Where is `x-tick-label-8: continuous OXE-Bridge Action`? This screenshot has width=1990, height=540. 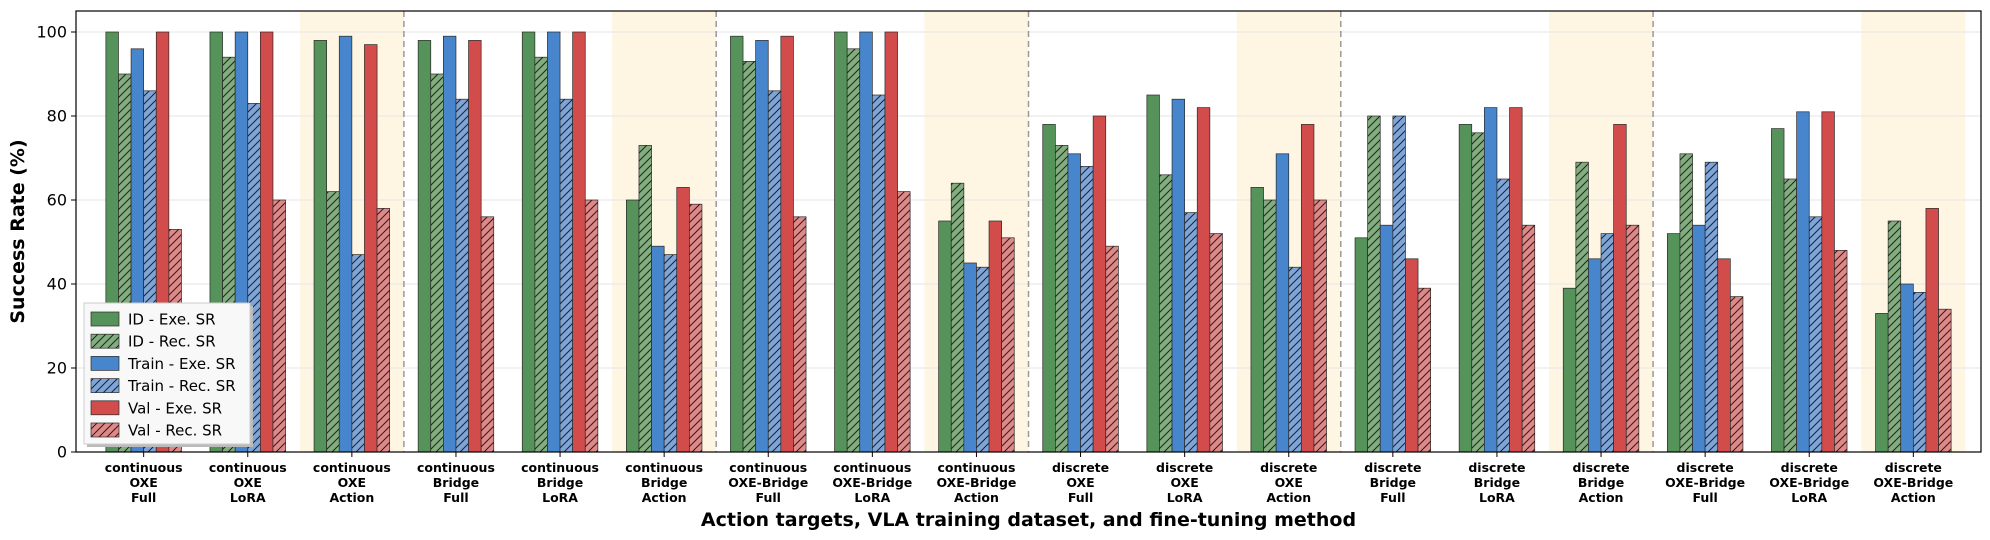 x-tick-label-8: continuous OXE-Bridge Action is located at coordinates (976, 482).